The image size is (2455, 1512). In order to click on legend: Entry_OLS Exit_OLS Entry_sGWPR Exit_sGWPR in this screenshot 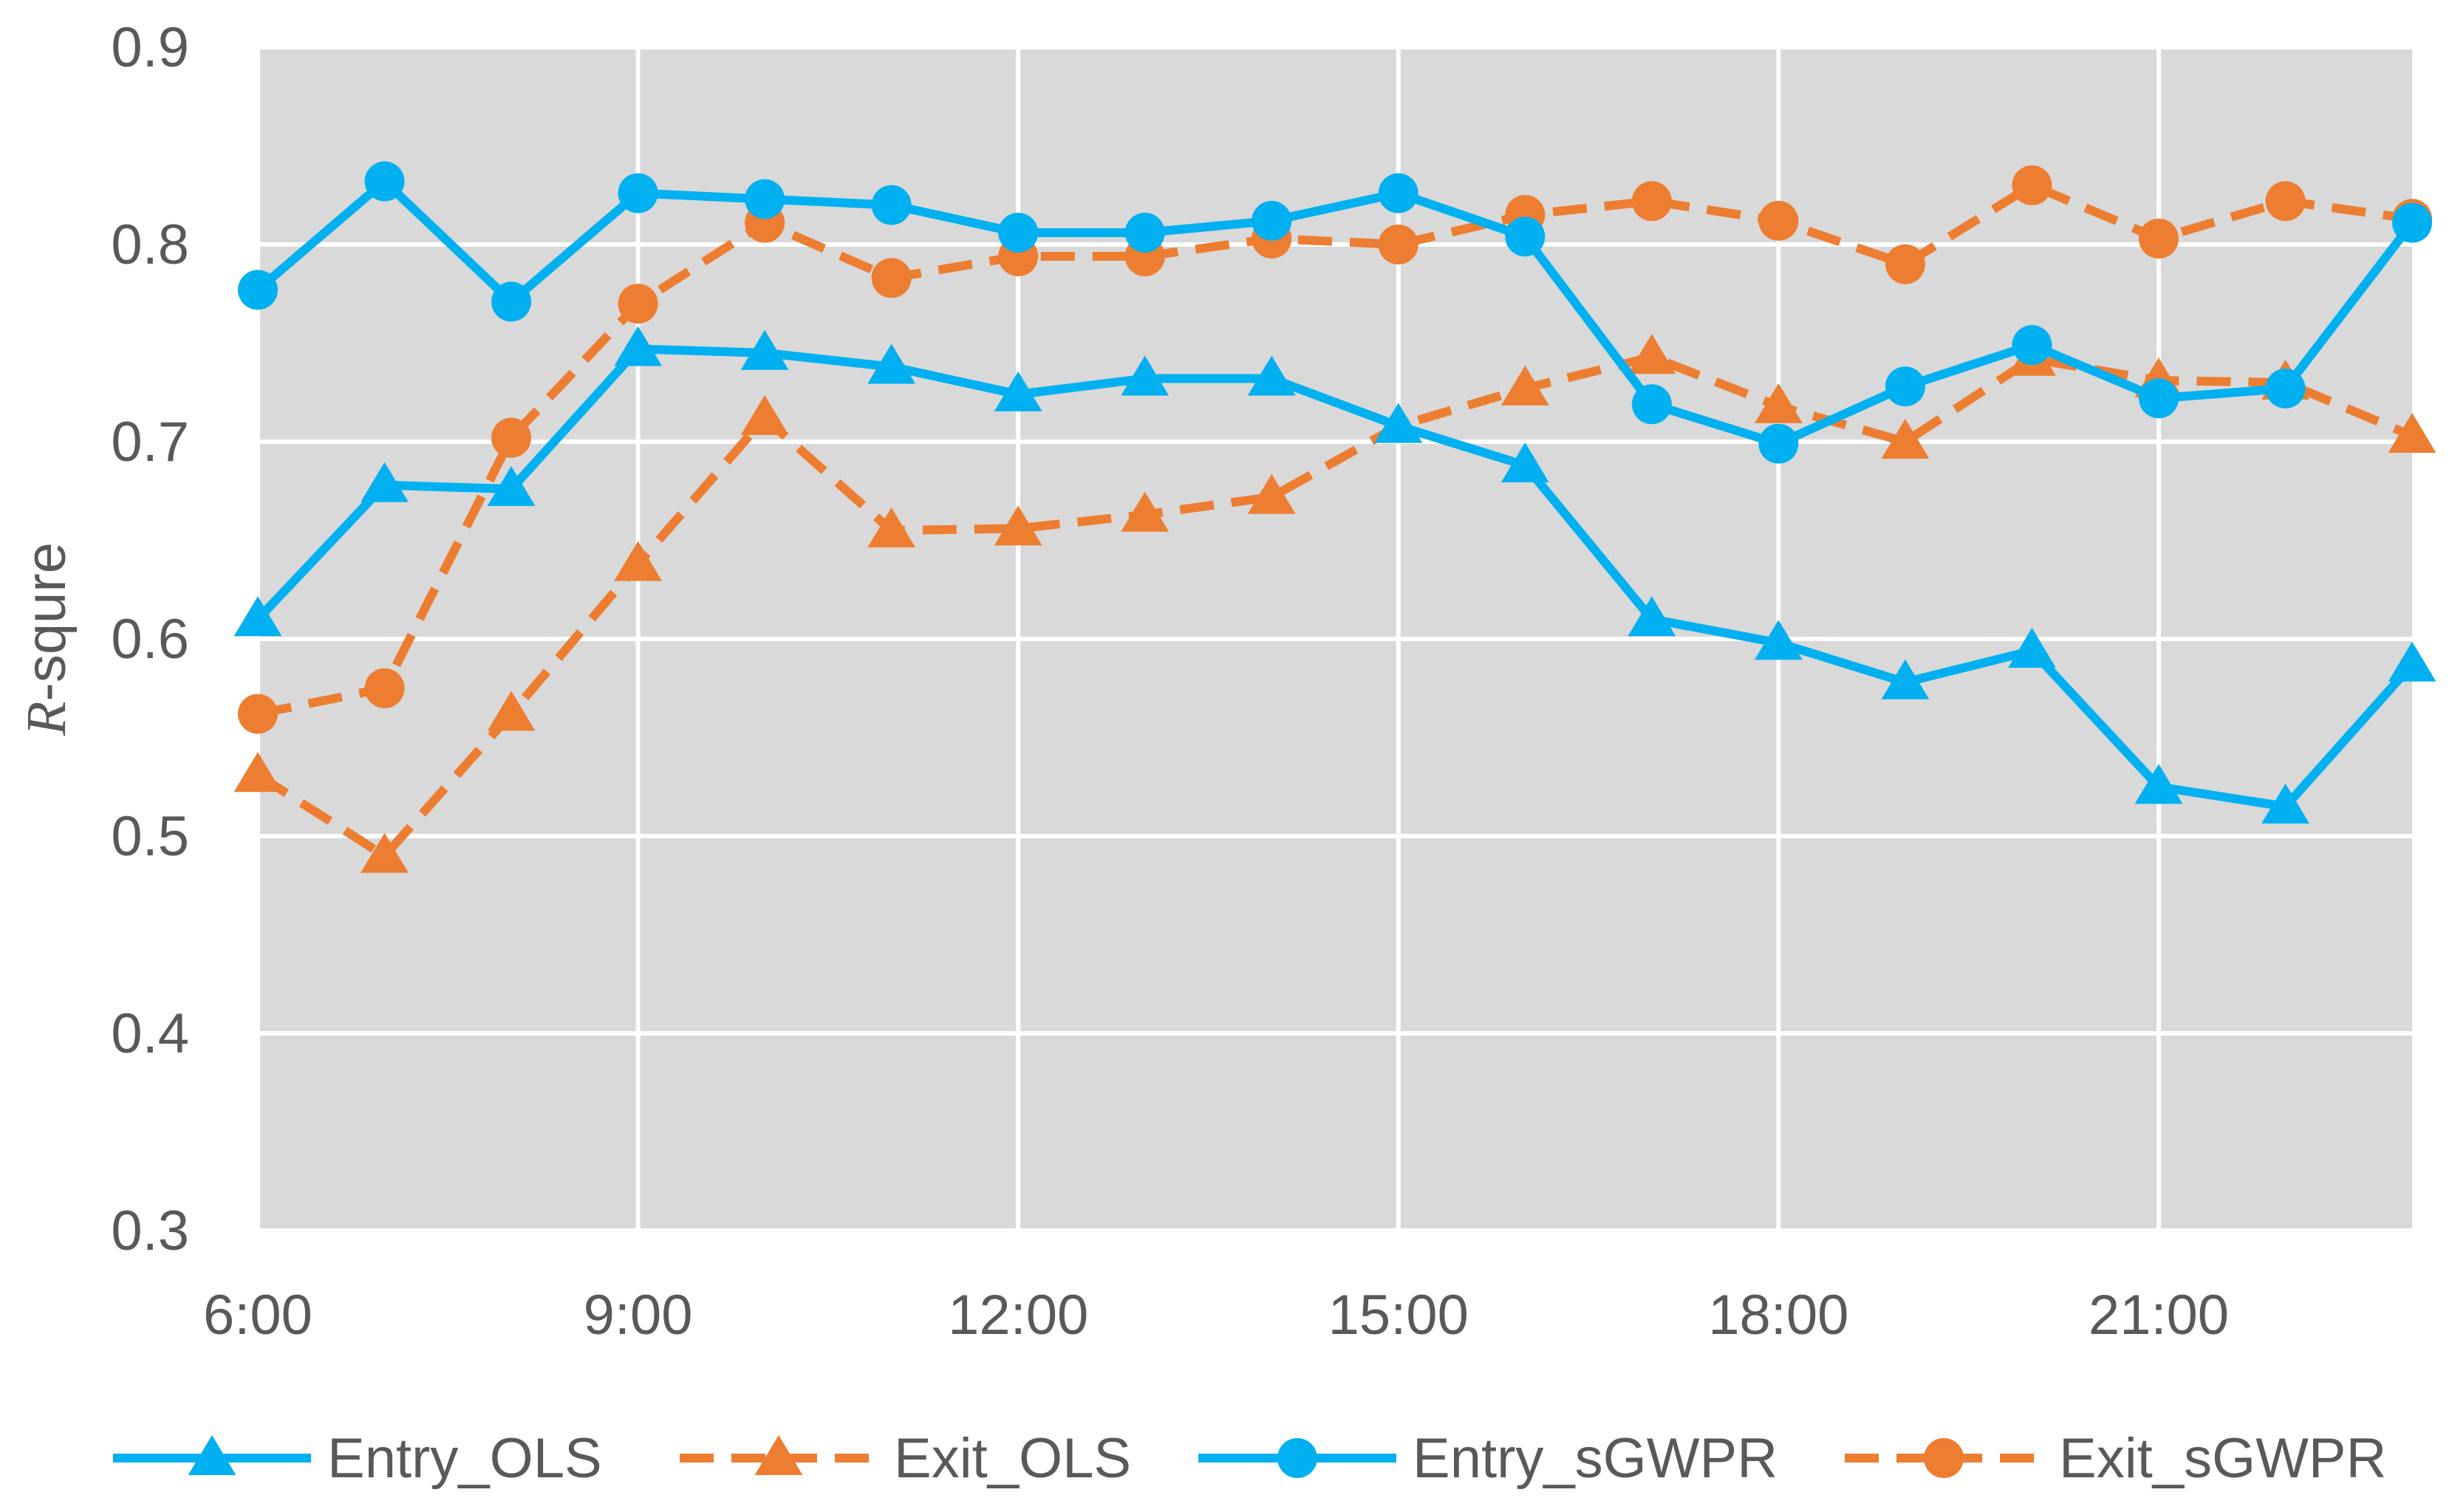, I will do `click(1249, 1458)`.